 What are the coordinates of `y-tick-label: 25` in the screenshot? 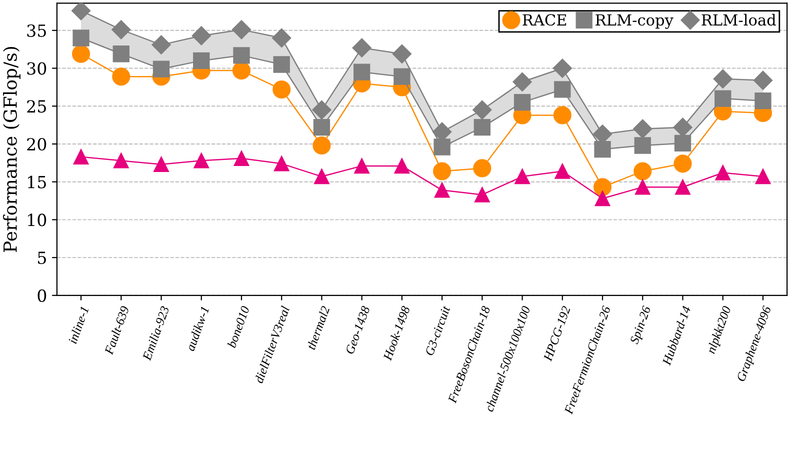 It's located at (36, 106).